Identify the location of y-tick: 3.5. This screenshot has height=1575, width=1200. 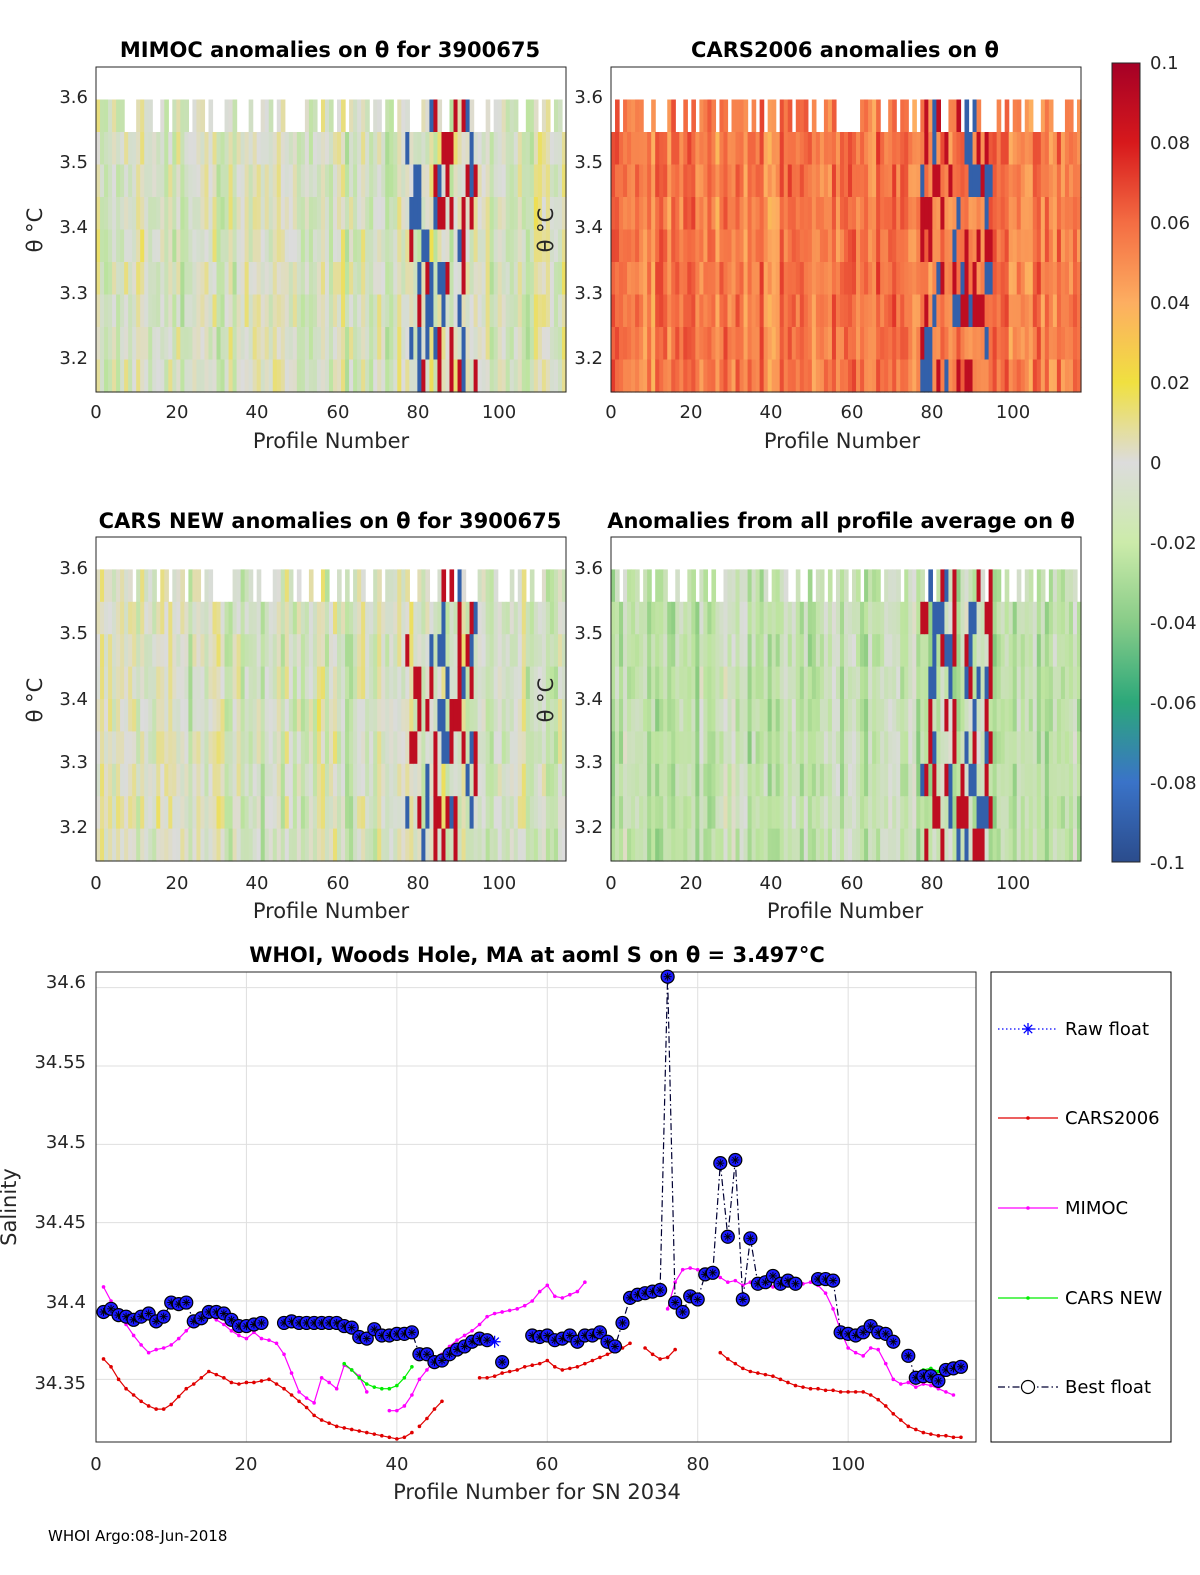
(73, 633).